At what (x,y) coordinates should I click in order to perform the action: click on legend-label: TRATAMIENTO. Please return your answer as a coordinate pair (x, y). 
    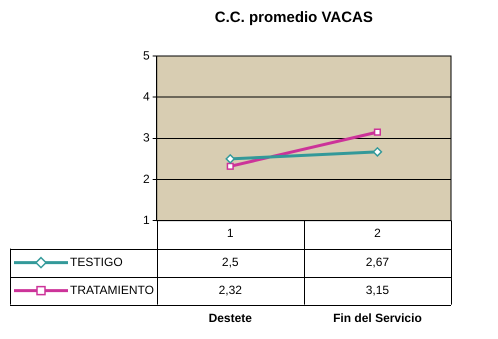
    Looking at the image, I should click on (112, 289).